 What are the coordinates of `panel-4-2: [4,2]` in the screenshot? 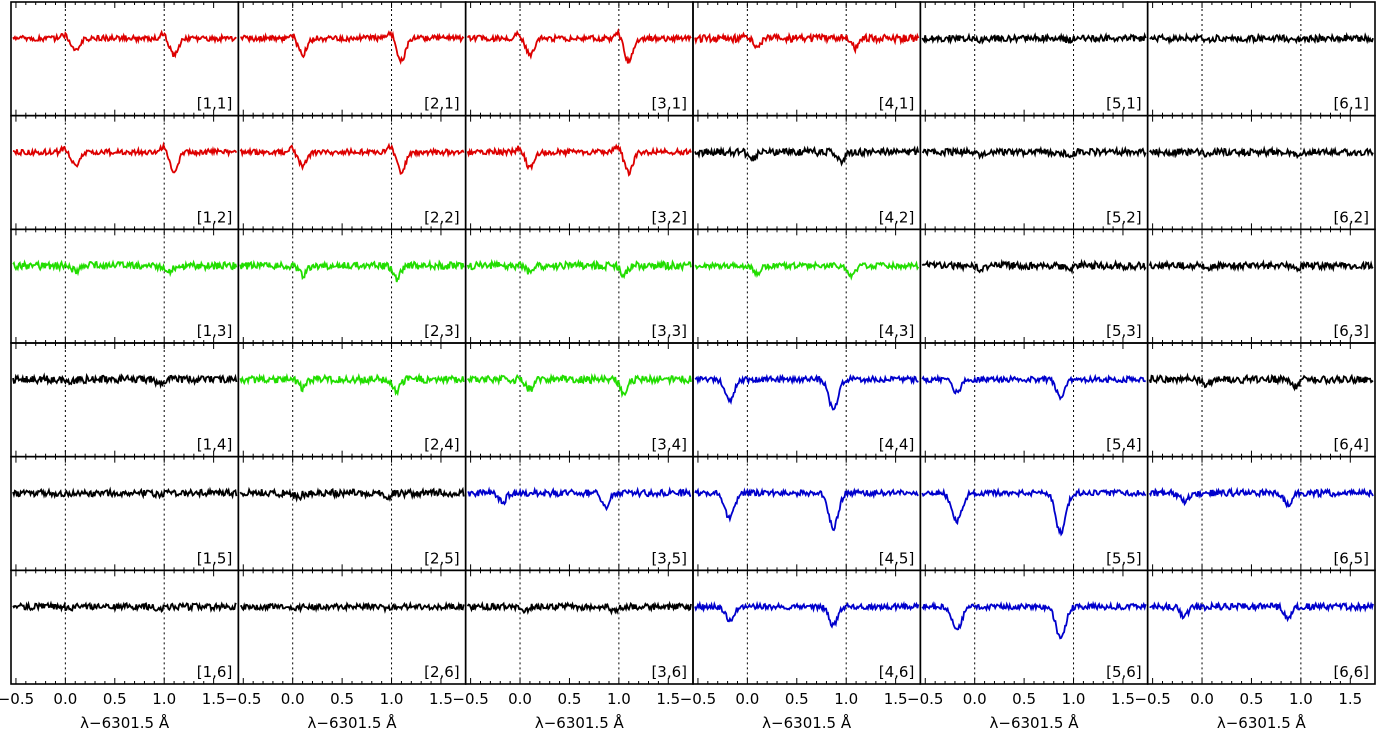 It's located at (807, 172).